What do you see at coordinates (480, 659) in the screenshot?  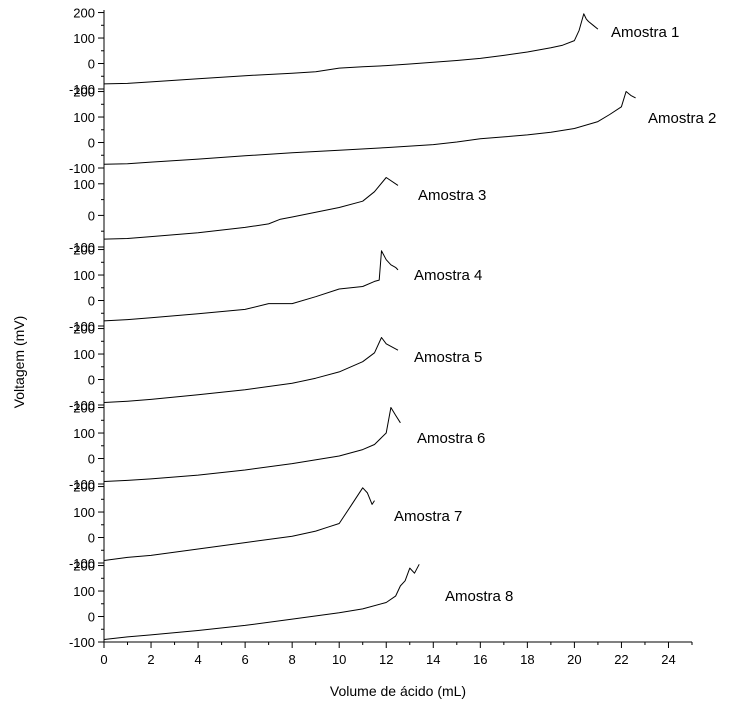 I see `x-tick-label: 16` at bounding box center [480, 659].